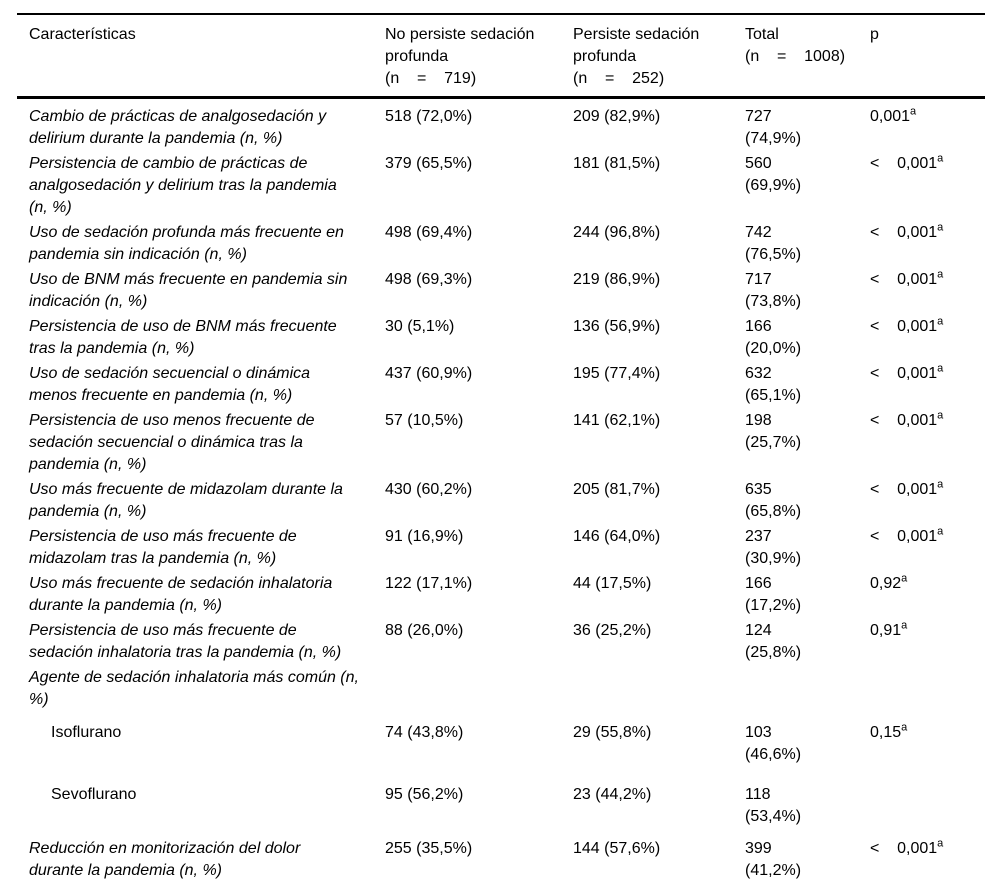 This screenshot has height=881, width=1000. Describe the element at coordinates (807, 688) in the screenshot. I see `cell-total` at that location.